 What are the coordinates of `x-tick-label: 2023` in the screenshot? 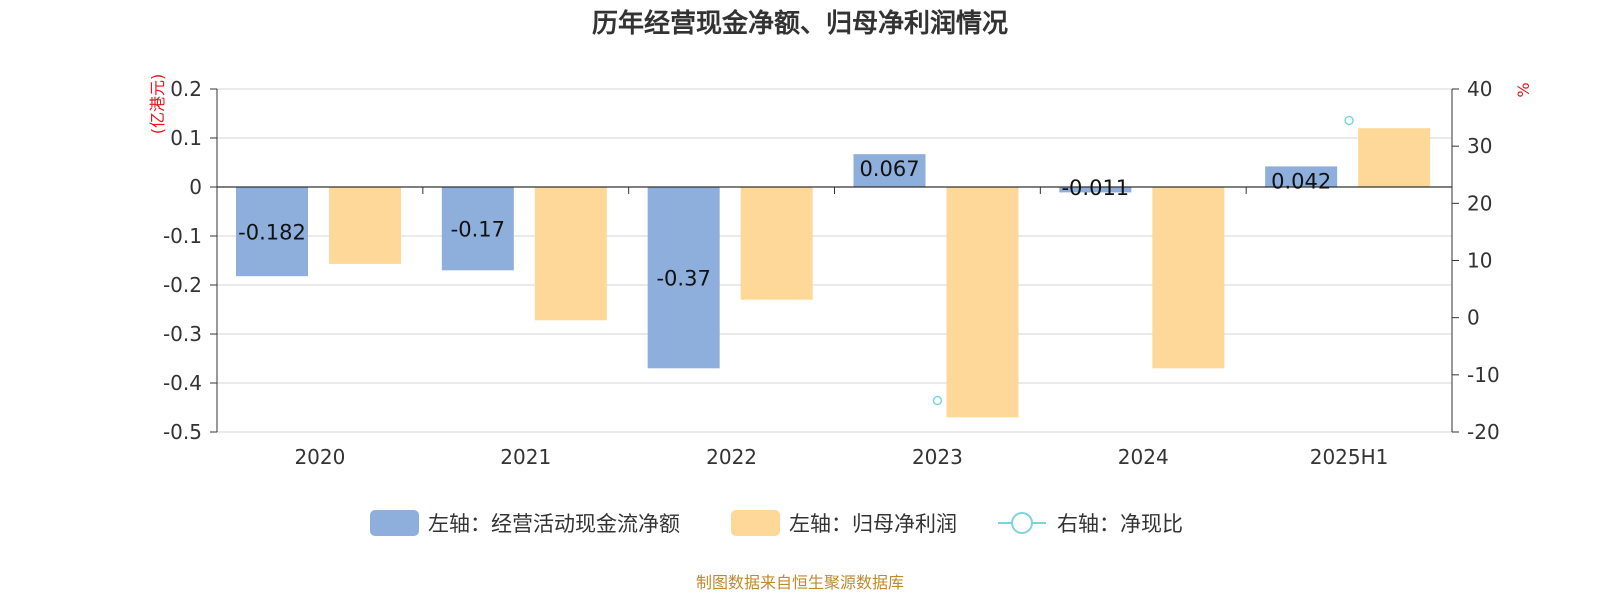 It's located at (937, 457).